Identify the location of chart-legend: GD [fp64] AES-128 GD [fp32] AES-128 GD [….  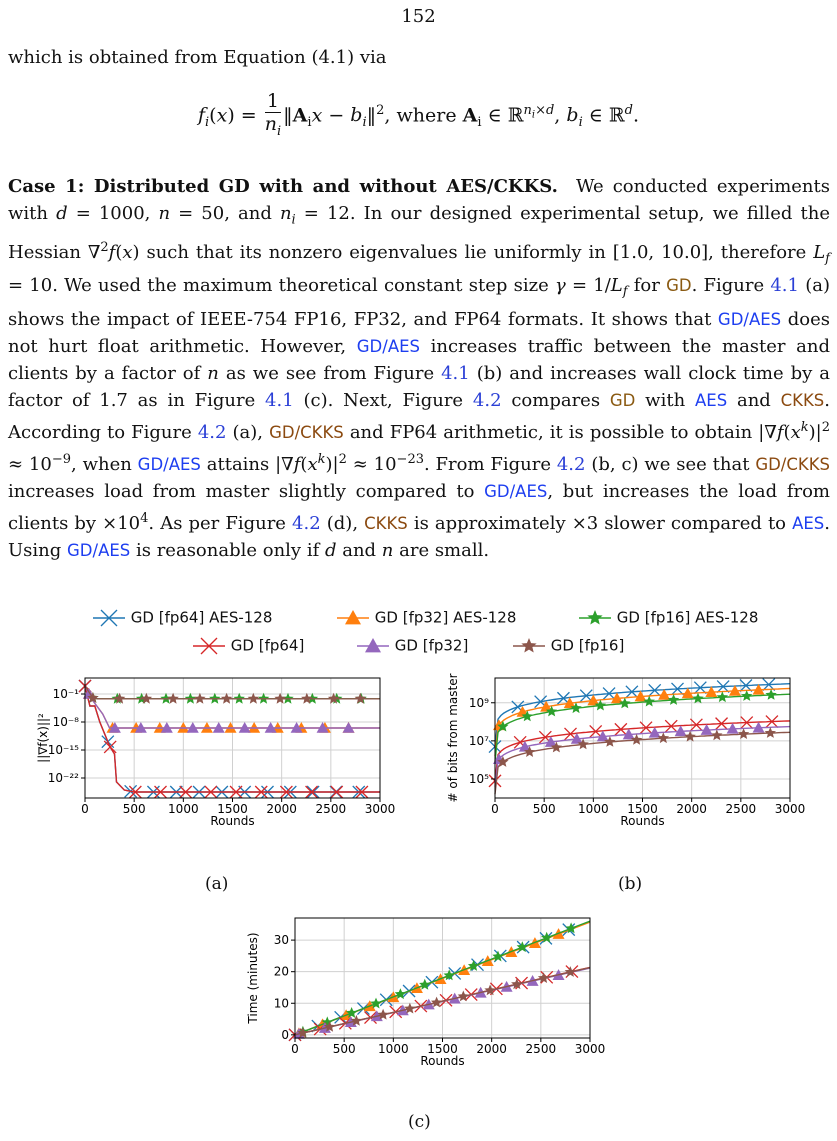
(418, 636).